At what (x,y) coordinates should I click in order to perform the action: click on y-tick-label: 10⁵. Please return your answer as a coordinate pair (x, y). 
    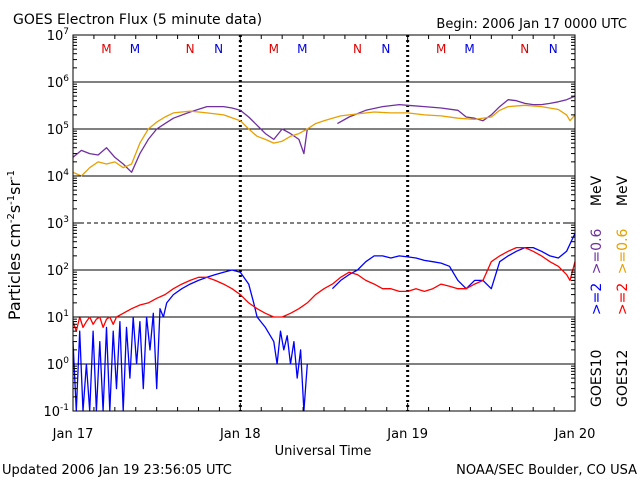
    Looking at the image, I should click on (58, 129).